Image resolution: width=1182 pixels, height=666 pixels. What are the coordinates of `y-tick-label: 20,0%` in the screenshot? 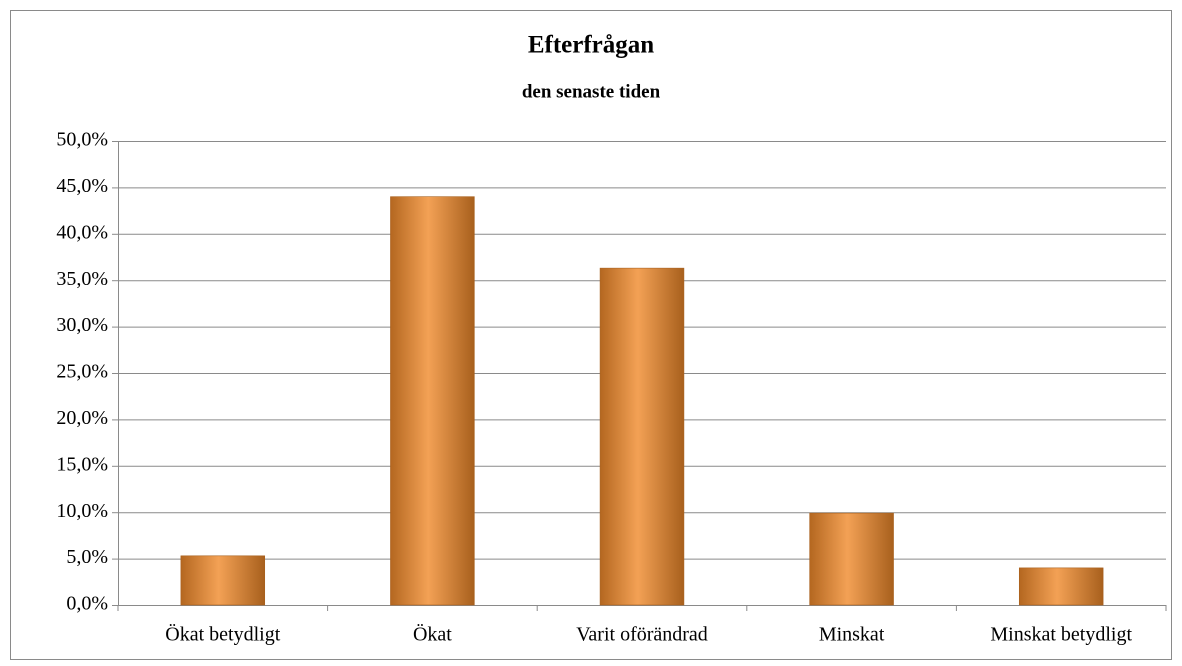 It's located at (82, 418).